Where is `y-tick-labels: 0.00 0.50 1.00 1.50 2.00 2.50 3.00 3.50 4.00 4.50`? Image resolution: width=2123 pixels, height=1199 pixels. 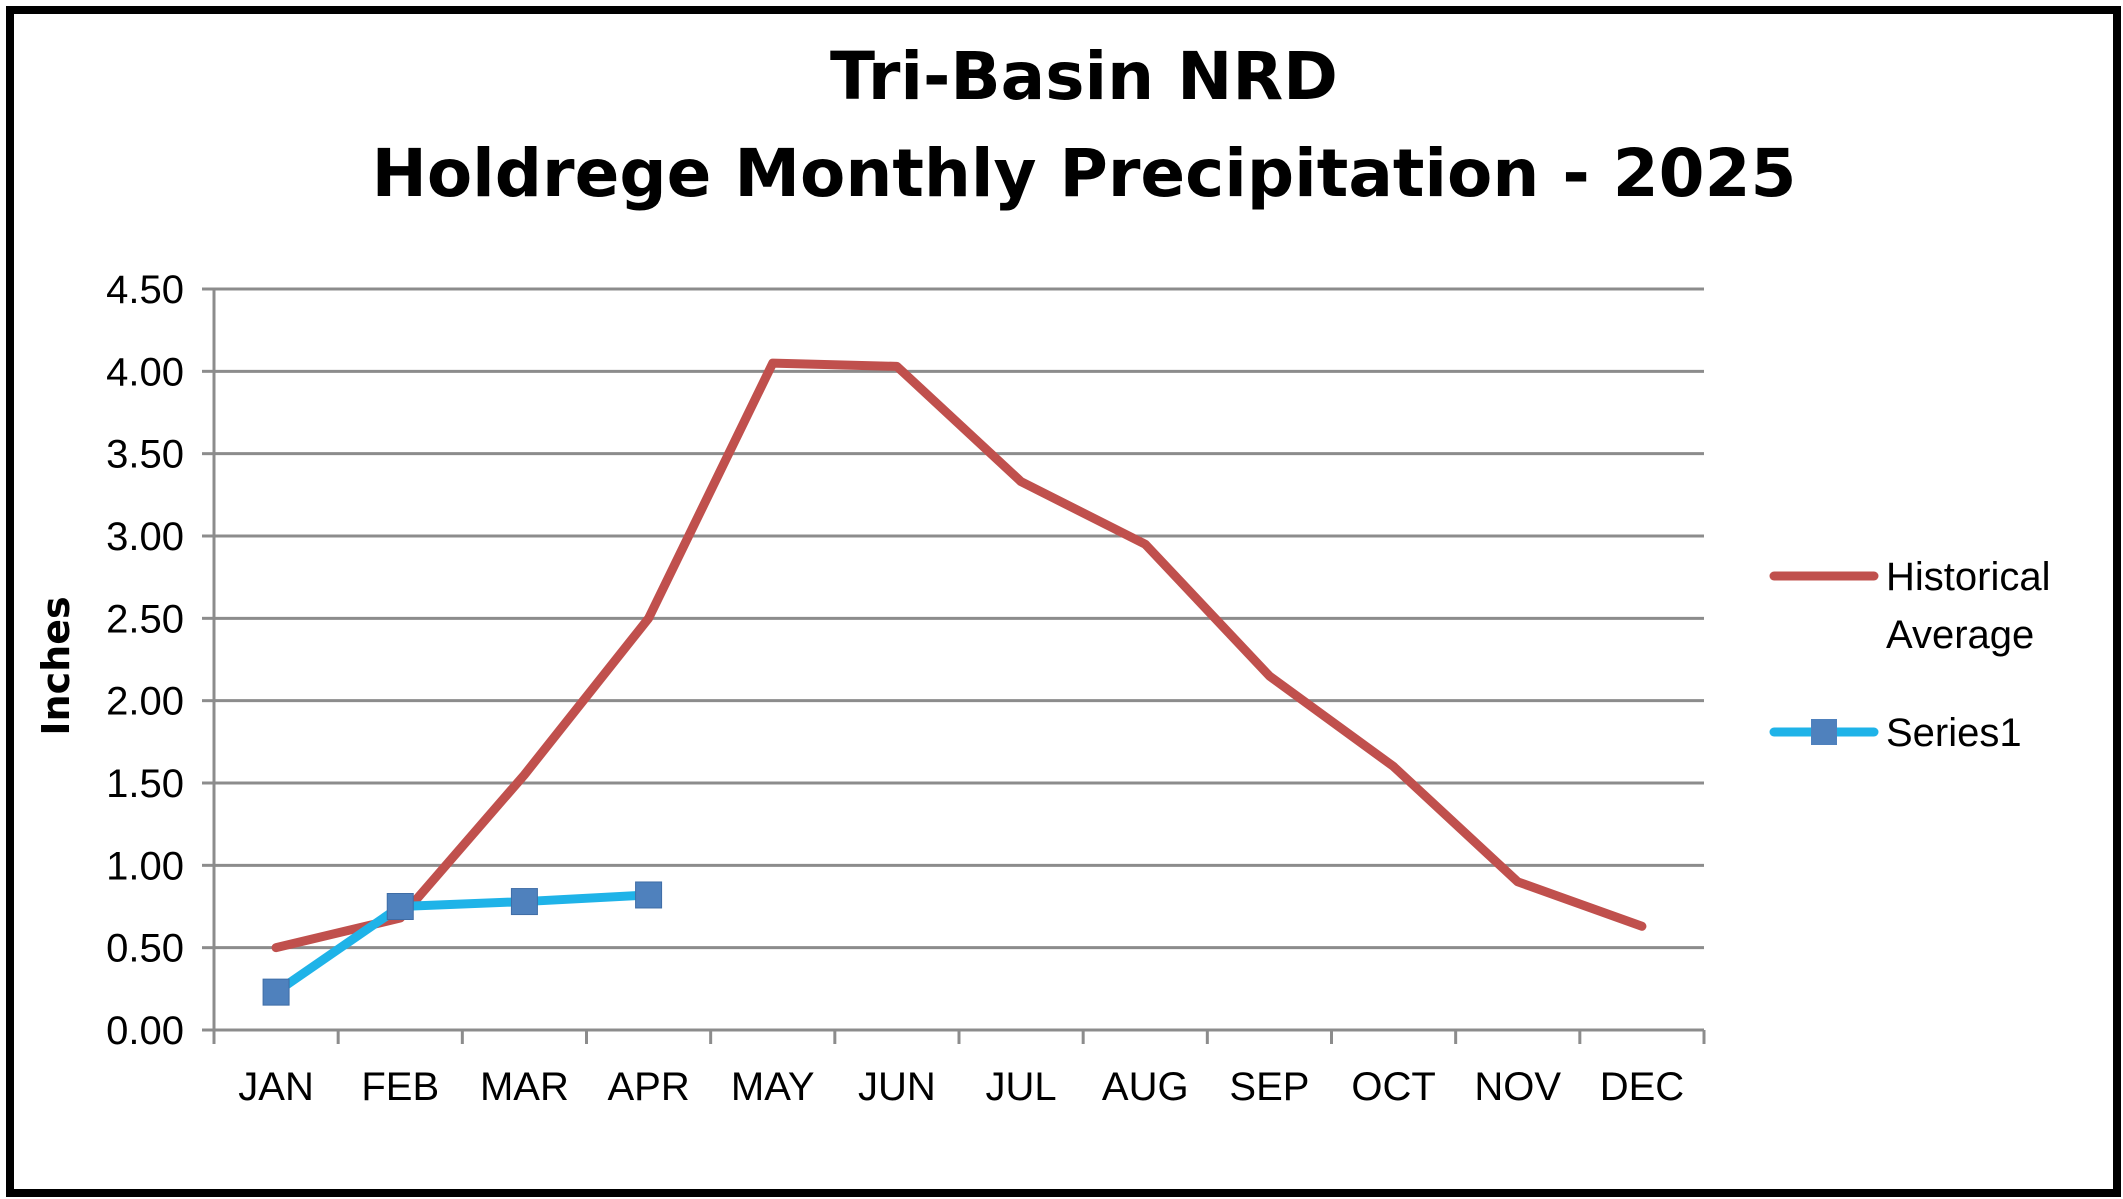 y-tick-labels: 0.00 0.50 1.00 1.50 2.00 2.50 3.00 3.50 4.00 4.50 is located at coordinates (145, 660).